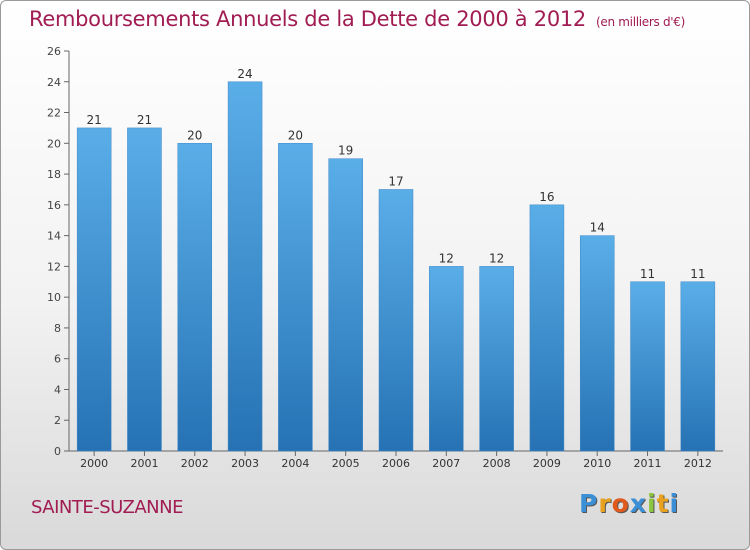  I want to click on x-tick-label: 2011, so click(648, 463).